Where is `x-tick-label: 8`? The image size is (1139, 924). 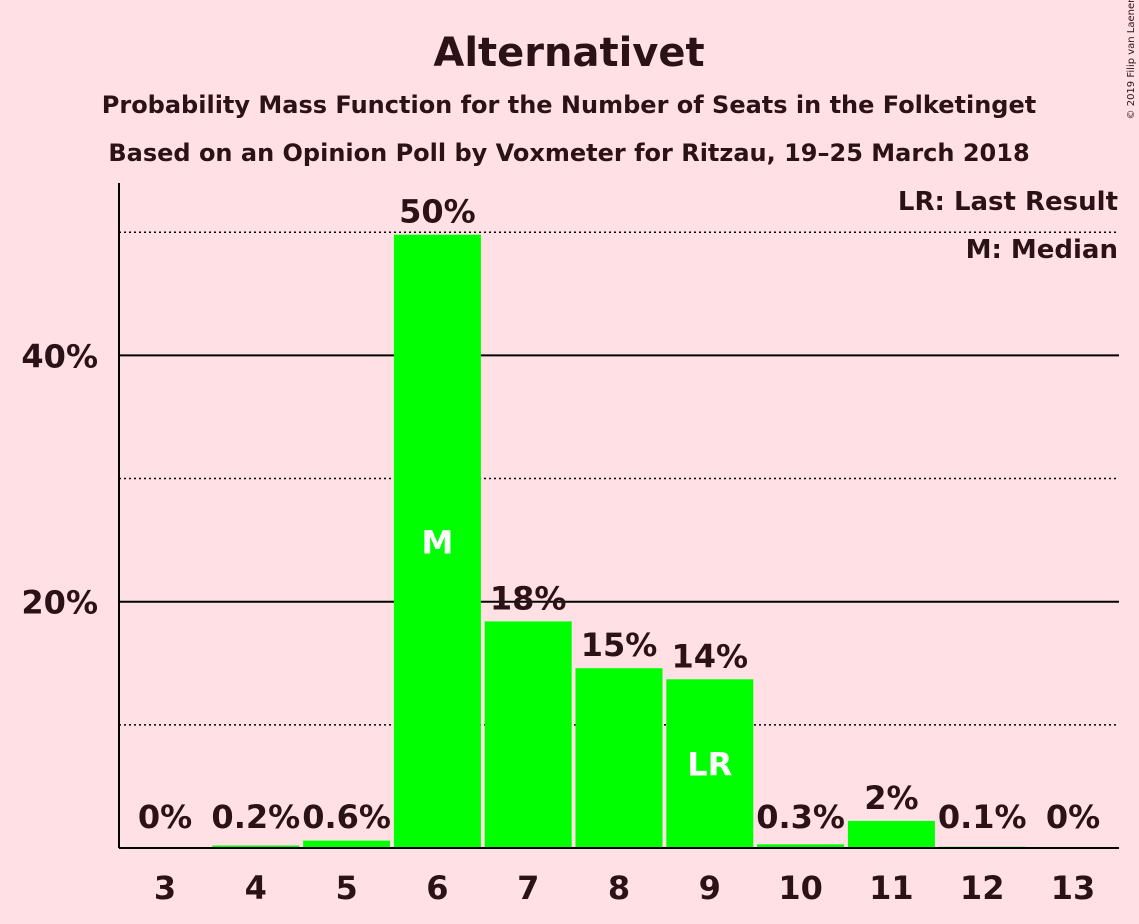
x-tick-label: 8 is located at coordinates (619, 888).